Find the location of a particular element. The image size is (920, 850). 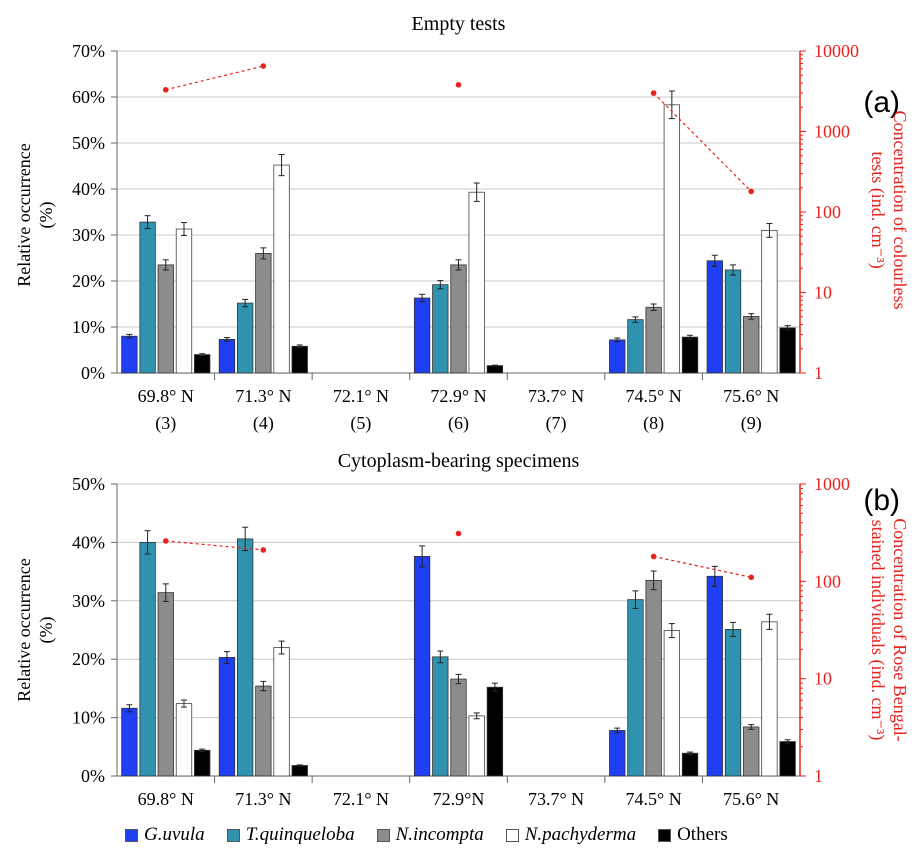

y-tick-label: 40% is located at coordinates (88, 189).